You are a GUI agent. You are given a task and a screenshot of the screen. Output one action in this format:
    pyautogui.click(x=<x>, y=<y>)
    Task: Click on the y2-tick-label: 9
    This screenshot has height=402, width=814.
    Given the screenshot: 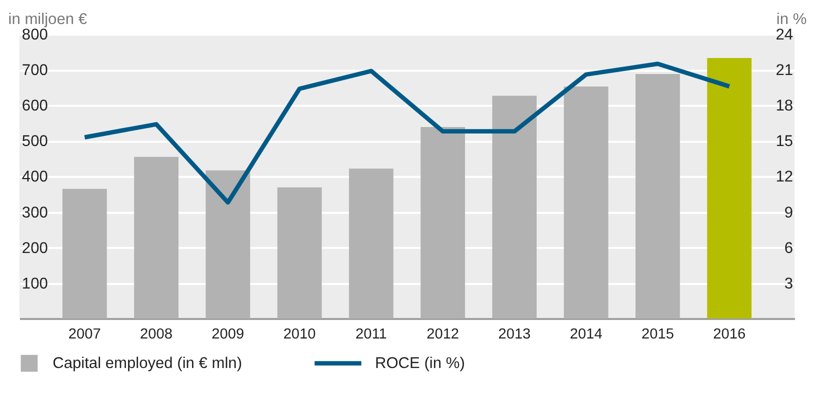 What is the action you would take?
    pyautogui.click(x=789, y=213)
    